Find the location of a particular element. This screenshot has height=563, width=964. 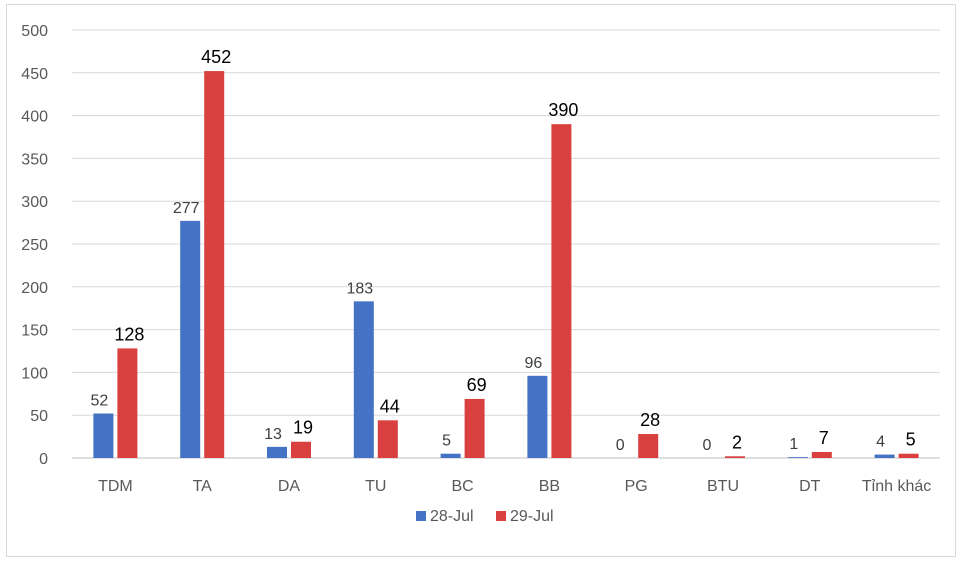

bar-29-Jul-BB is located at coordinates (561, 291).